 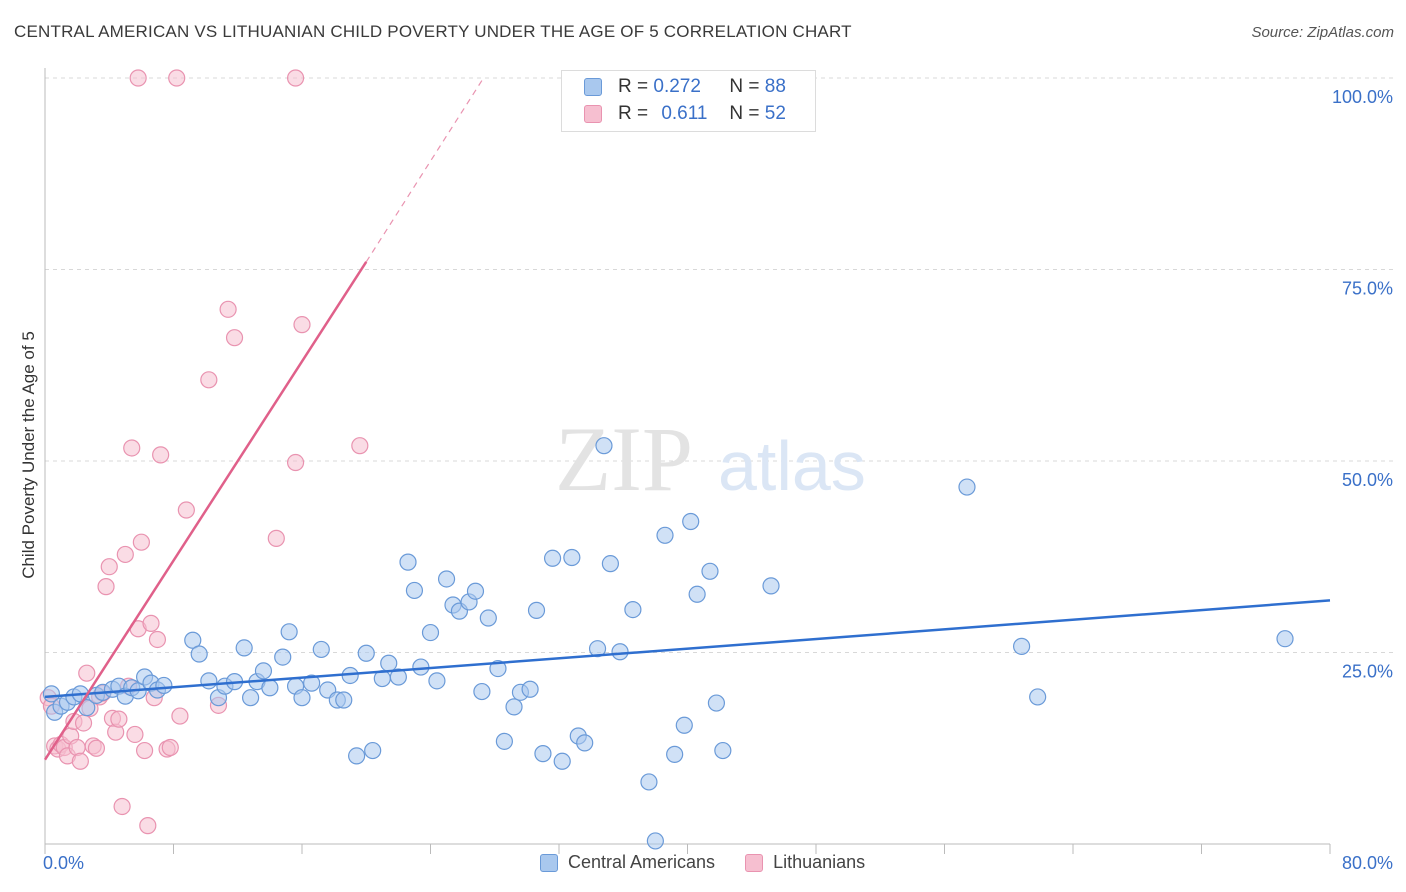 I want to click on y-tick-label: 50.0%, so click(x=1367, y=480).